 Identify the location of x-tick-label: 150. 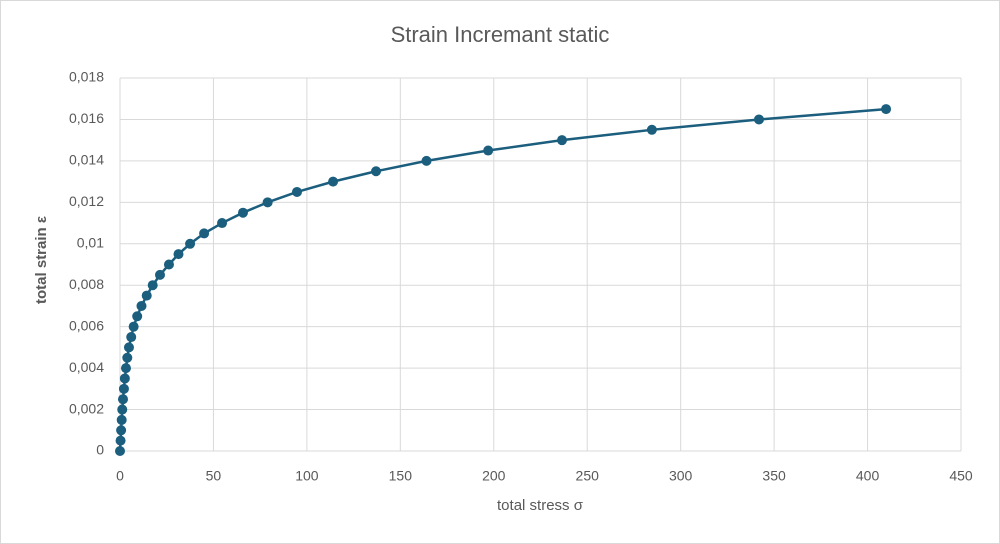
(401, 476).